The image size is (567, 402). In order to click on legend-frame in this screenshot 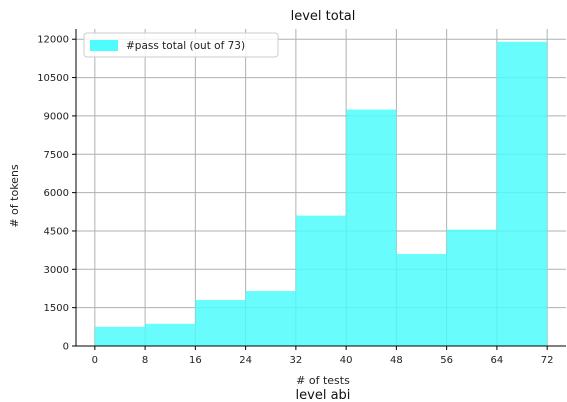, I will do `click(181, 45)`.